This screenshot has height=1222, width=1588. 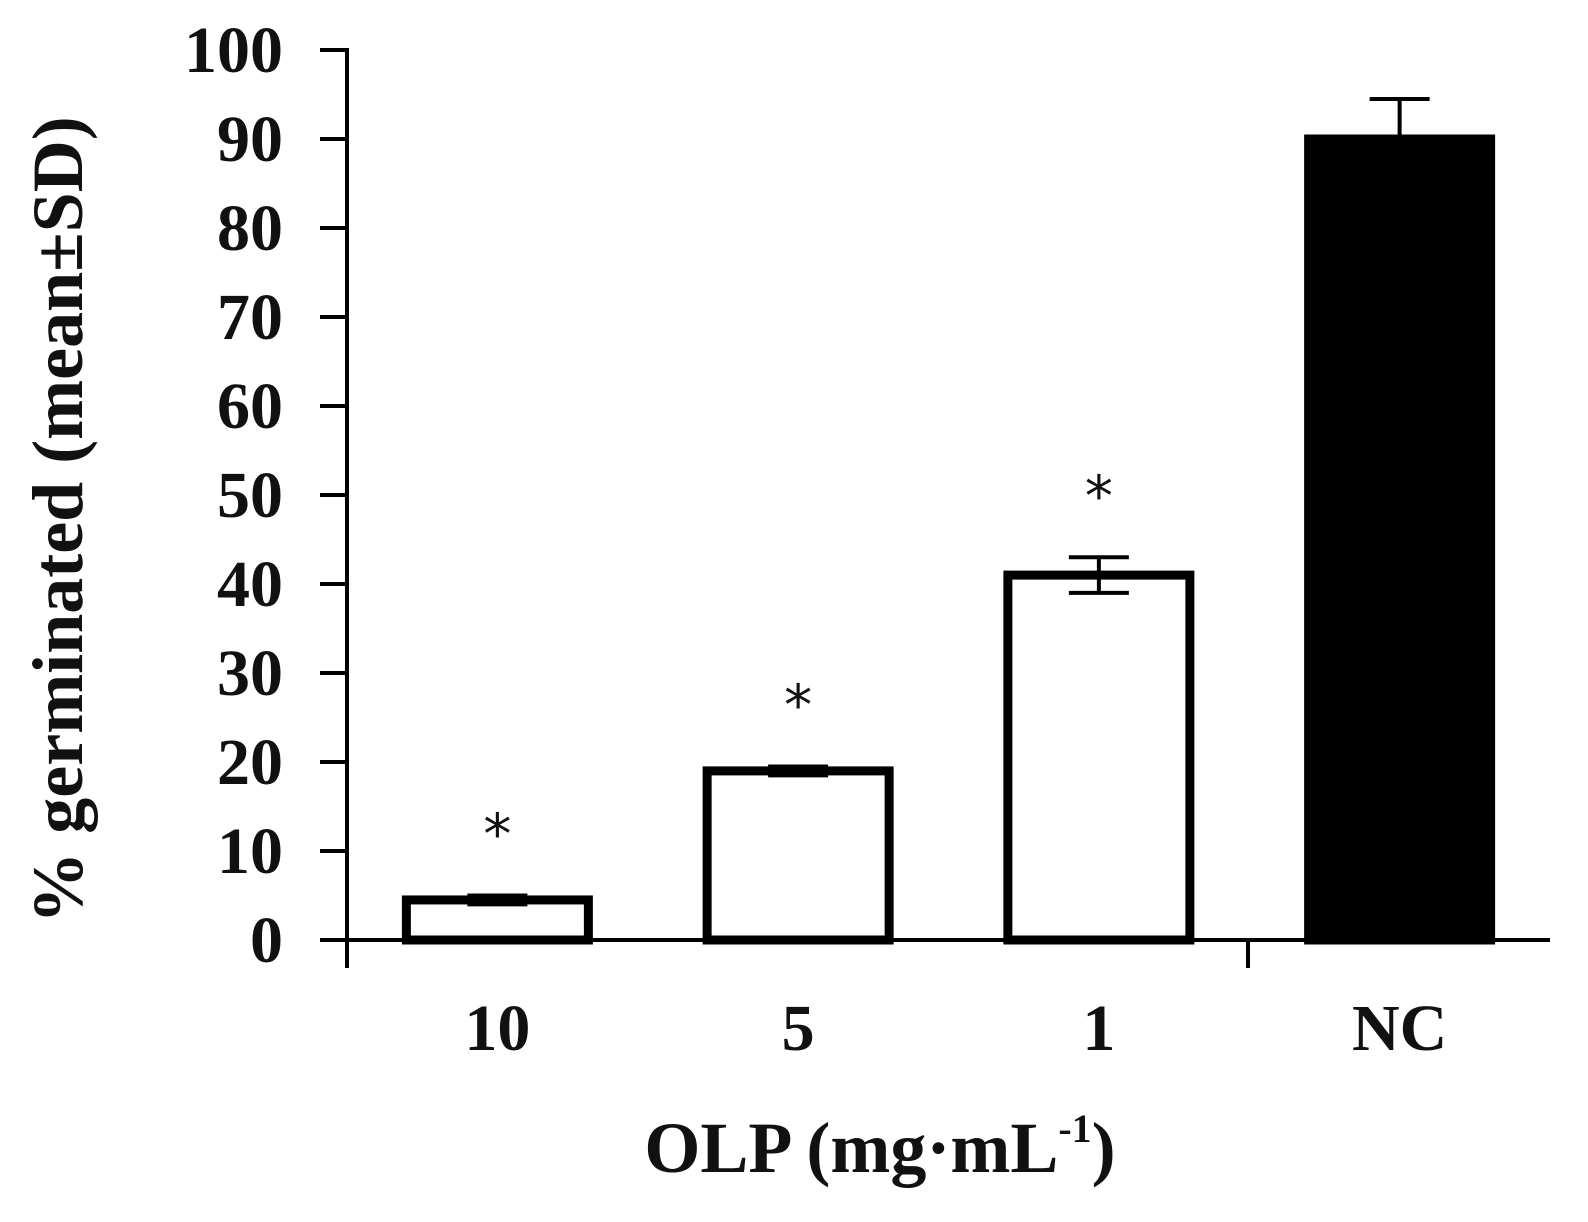 What do you see at coordinates (851, 1148) in the screenshot?
I see `x-axis-title-main: OLP (mg·mL` at bounding box center [851, 1148].